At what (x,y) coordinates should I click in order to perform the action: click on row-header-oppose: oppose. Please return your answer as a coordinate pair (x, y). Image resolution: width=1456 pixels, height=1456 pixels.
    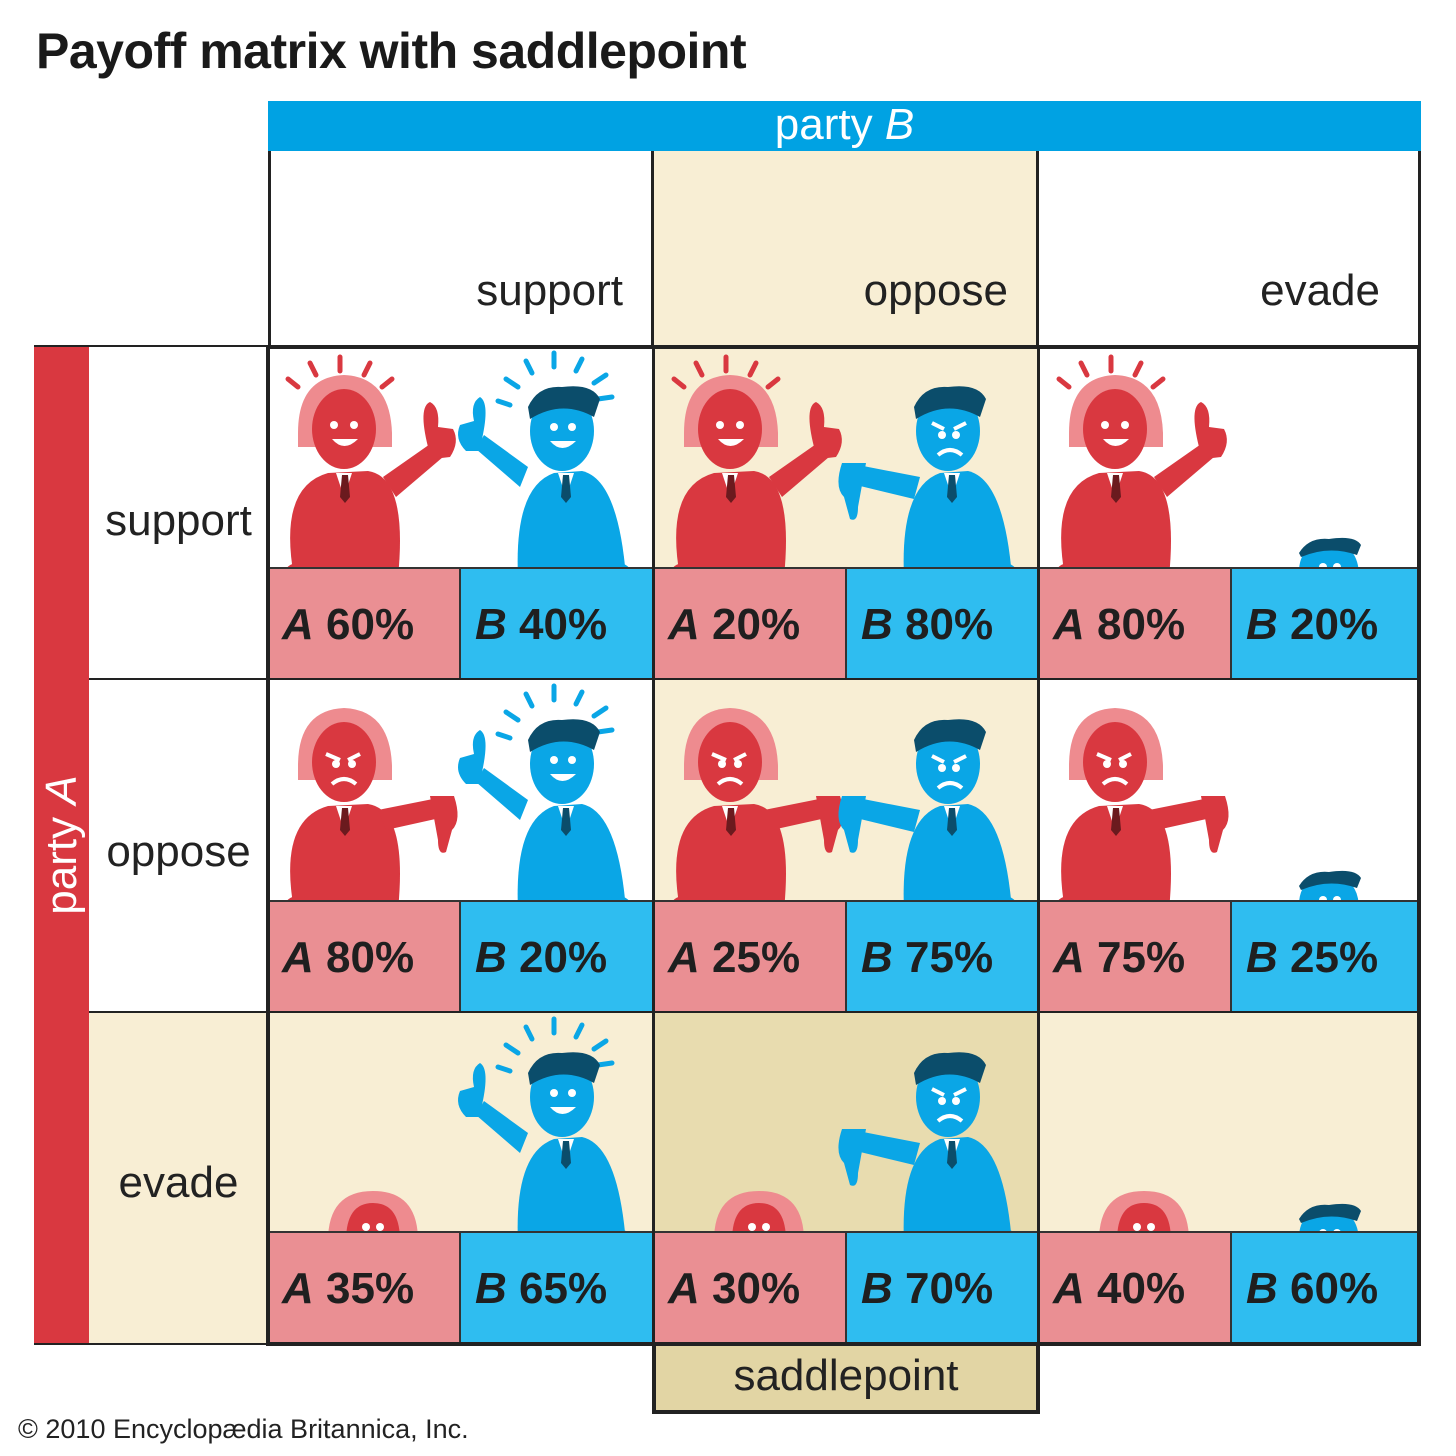
    Looking at the image, I should click on (178, 845).